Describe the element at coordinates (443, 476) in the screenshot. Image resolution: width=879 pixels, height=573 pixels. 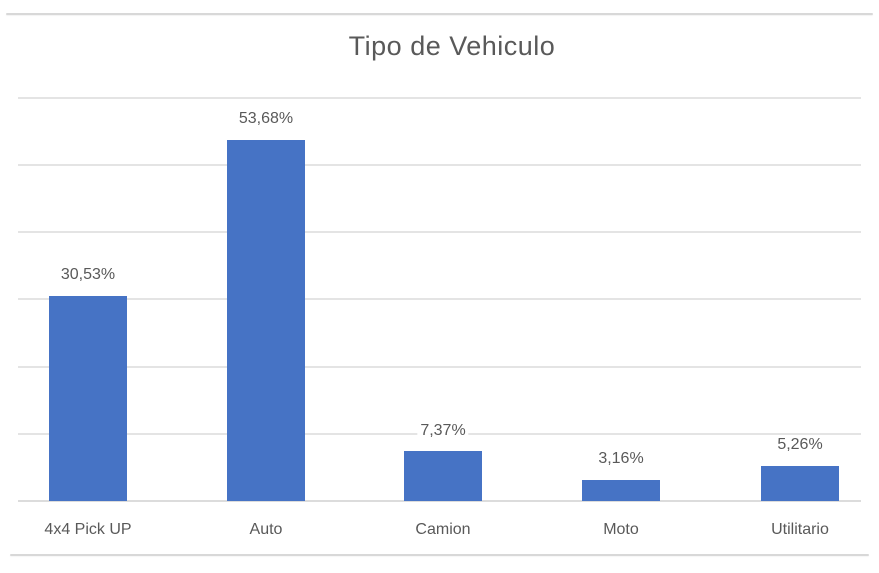
I see `bar-camion` at that location.